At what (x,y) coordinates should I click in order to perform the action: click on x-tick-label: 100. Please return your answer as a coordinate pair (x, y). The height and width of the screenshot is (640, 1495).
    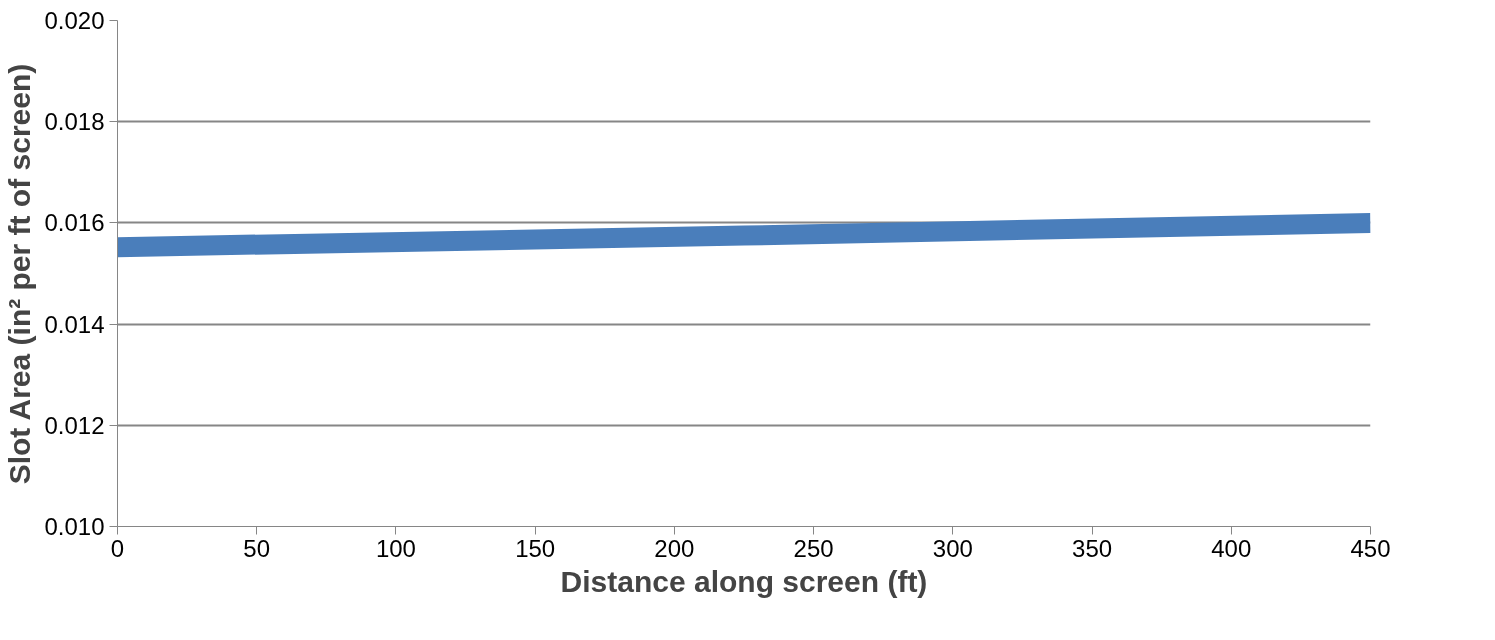
    Looking at the image, I should click on (395, 548).